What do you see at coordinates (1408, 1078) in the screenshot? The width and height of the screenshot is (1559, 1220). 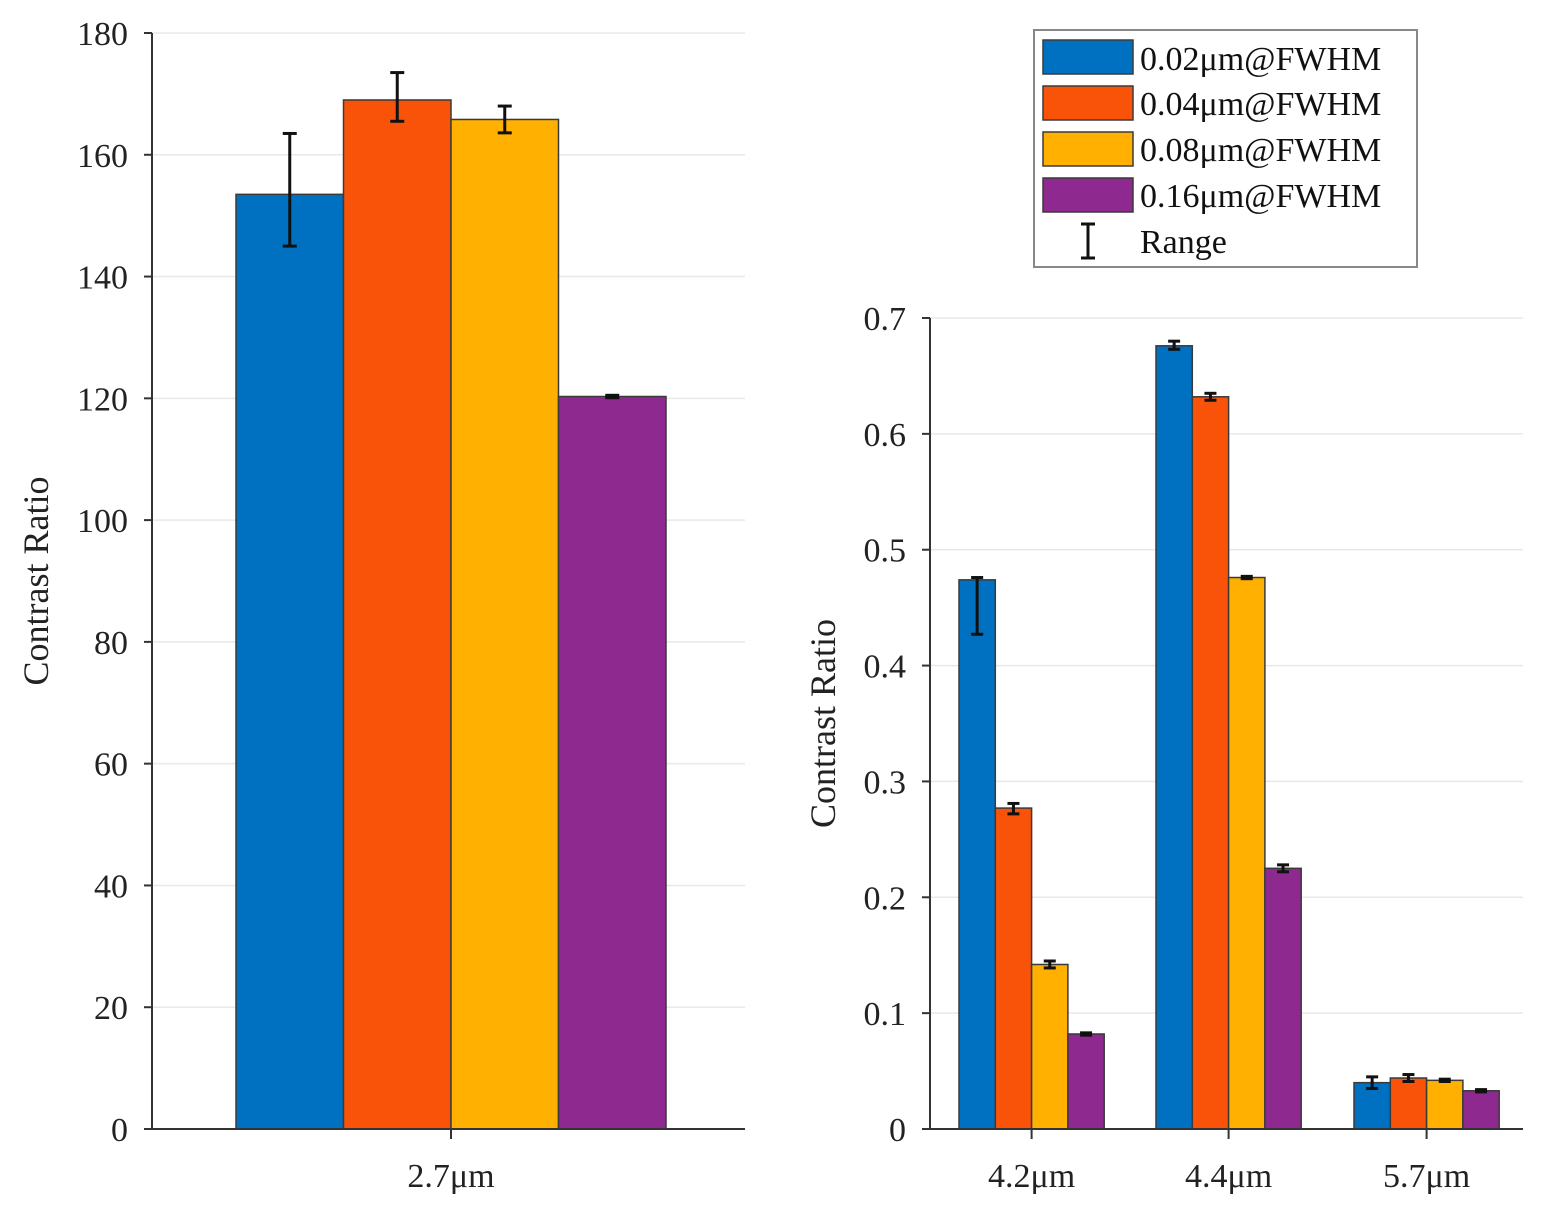 I see `error-bar-5-7um-0-04um-fwhm` at bounding box center [1408, 1078].